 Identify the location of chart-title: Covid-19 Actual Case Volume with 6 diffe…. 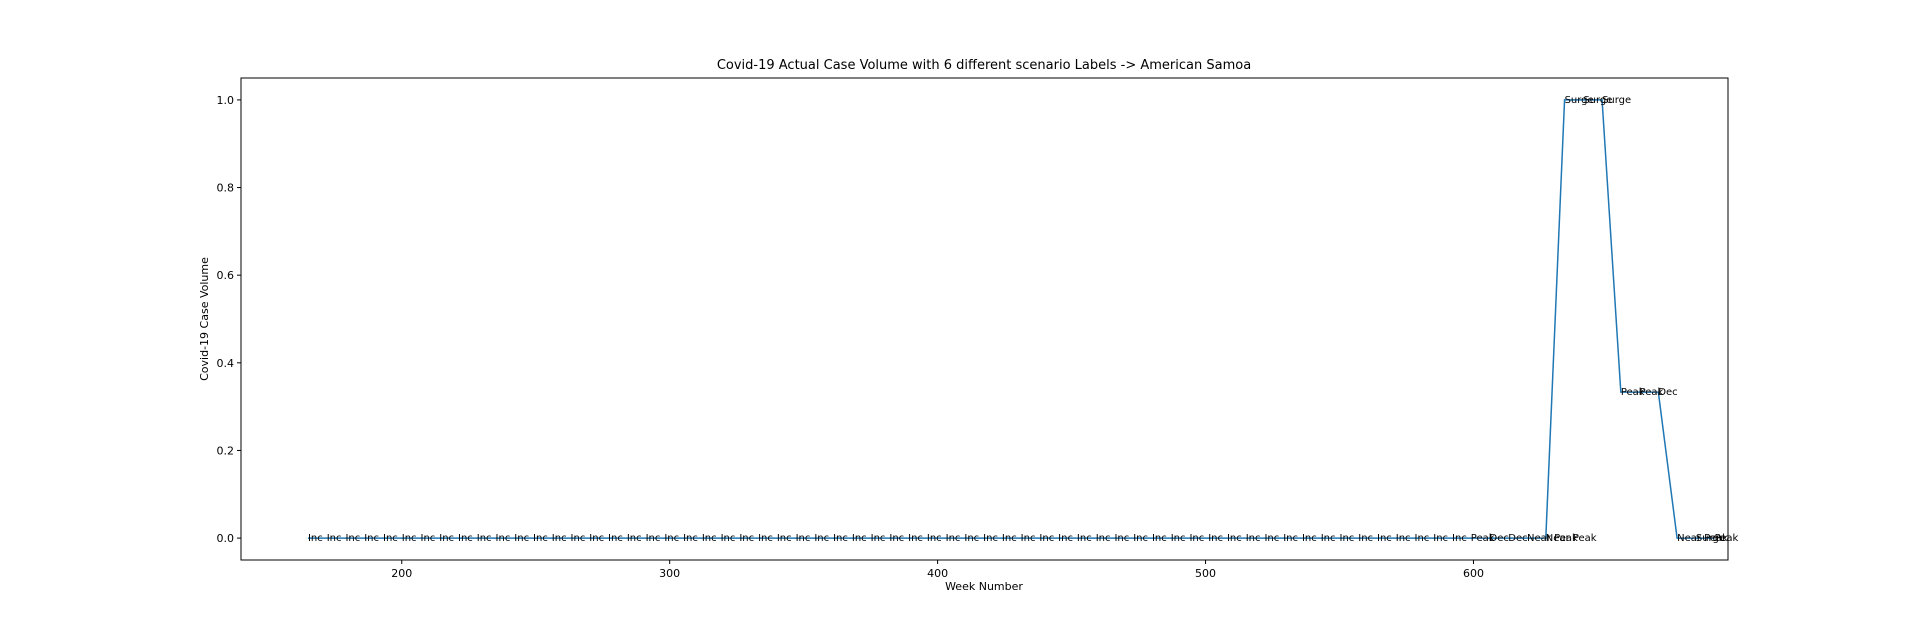
(984, 65).